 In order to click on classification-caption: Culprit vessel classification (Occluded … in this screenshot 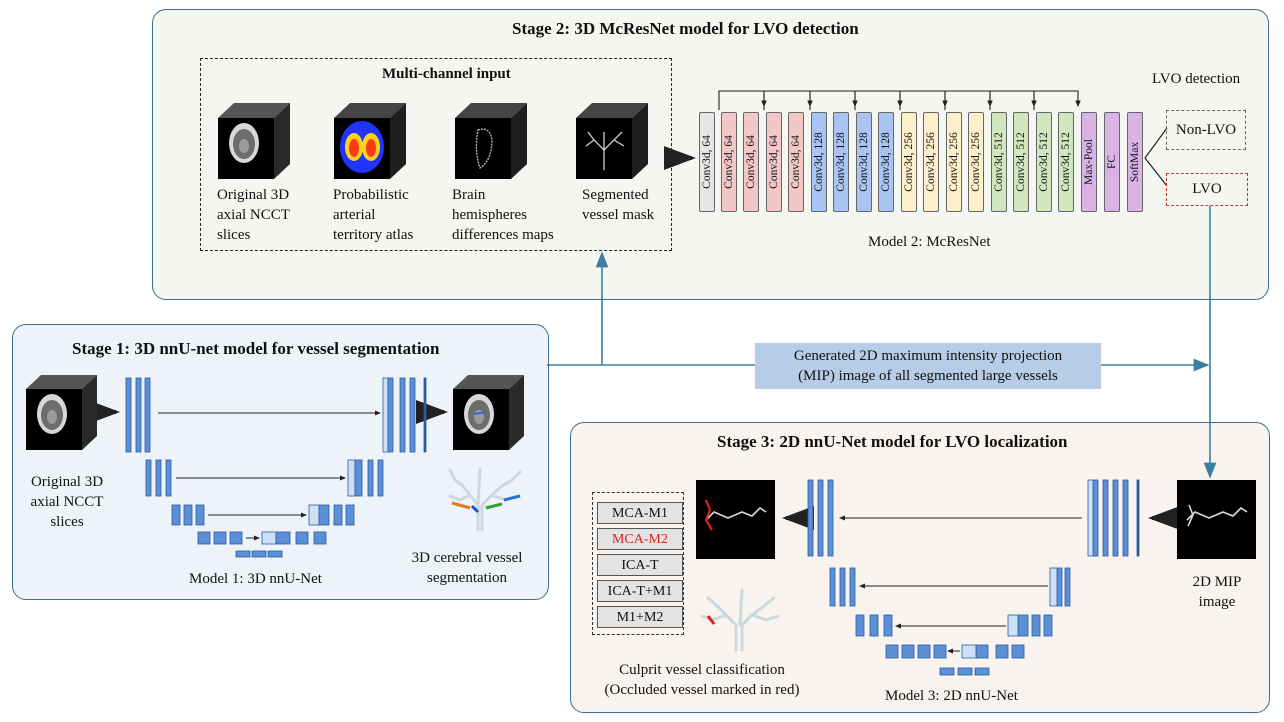, I will do `click(702, 680)`.